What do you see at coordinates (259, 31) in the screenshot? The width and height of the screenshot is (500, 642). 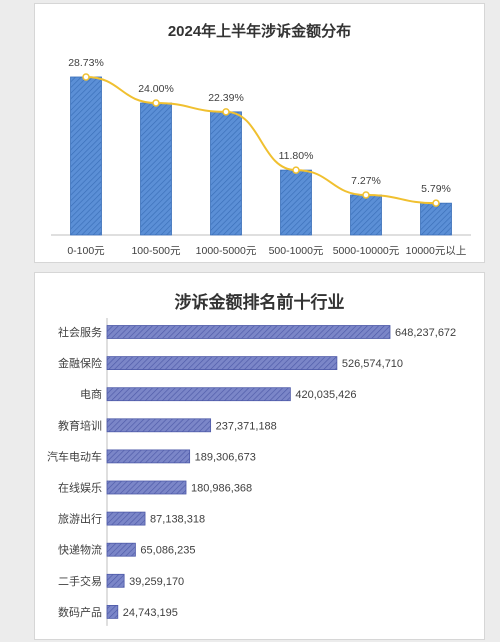 I see `distribution-chart-title: 2024年上半年涉诉金额分布` at bounding box center [259, 31].